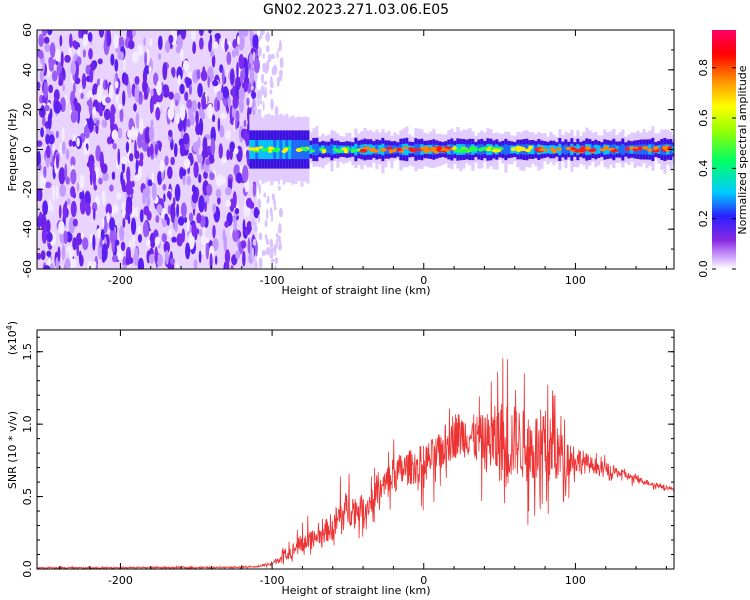  Describe the element at coordinates (703, 269) in the screenshot. I see `colorbar-tick-label: 0.0` at that location.